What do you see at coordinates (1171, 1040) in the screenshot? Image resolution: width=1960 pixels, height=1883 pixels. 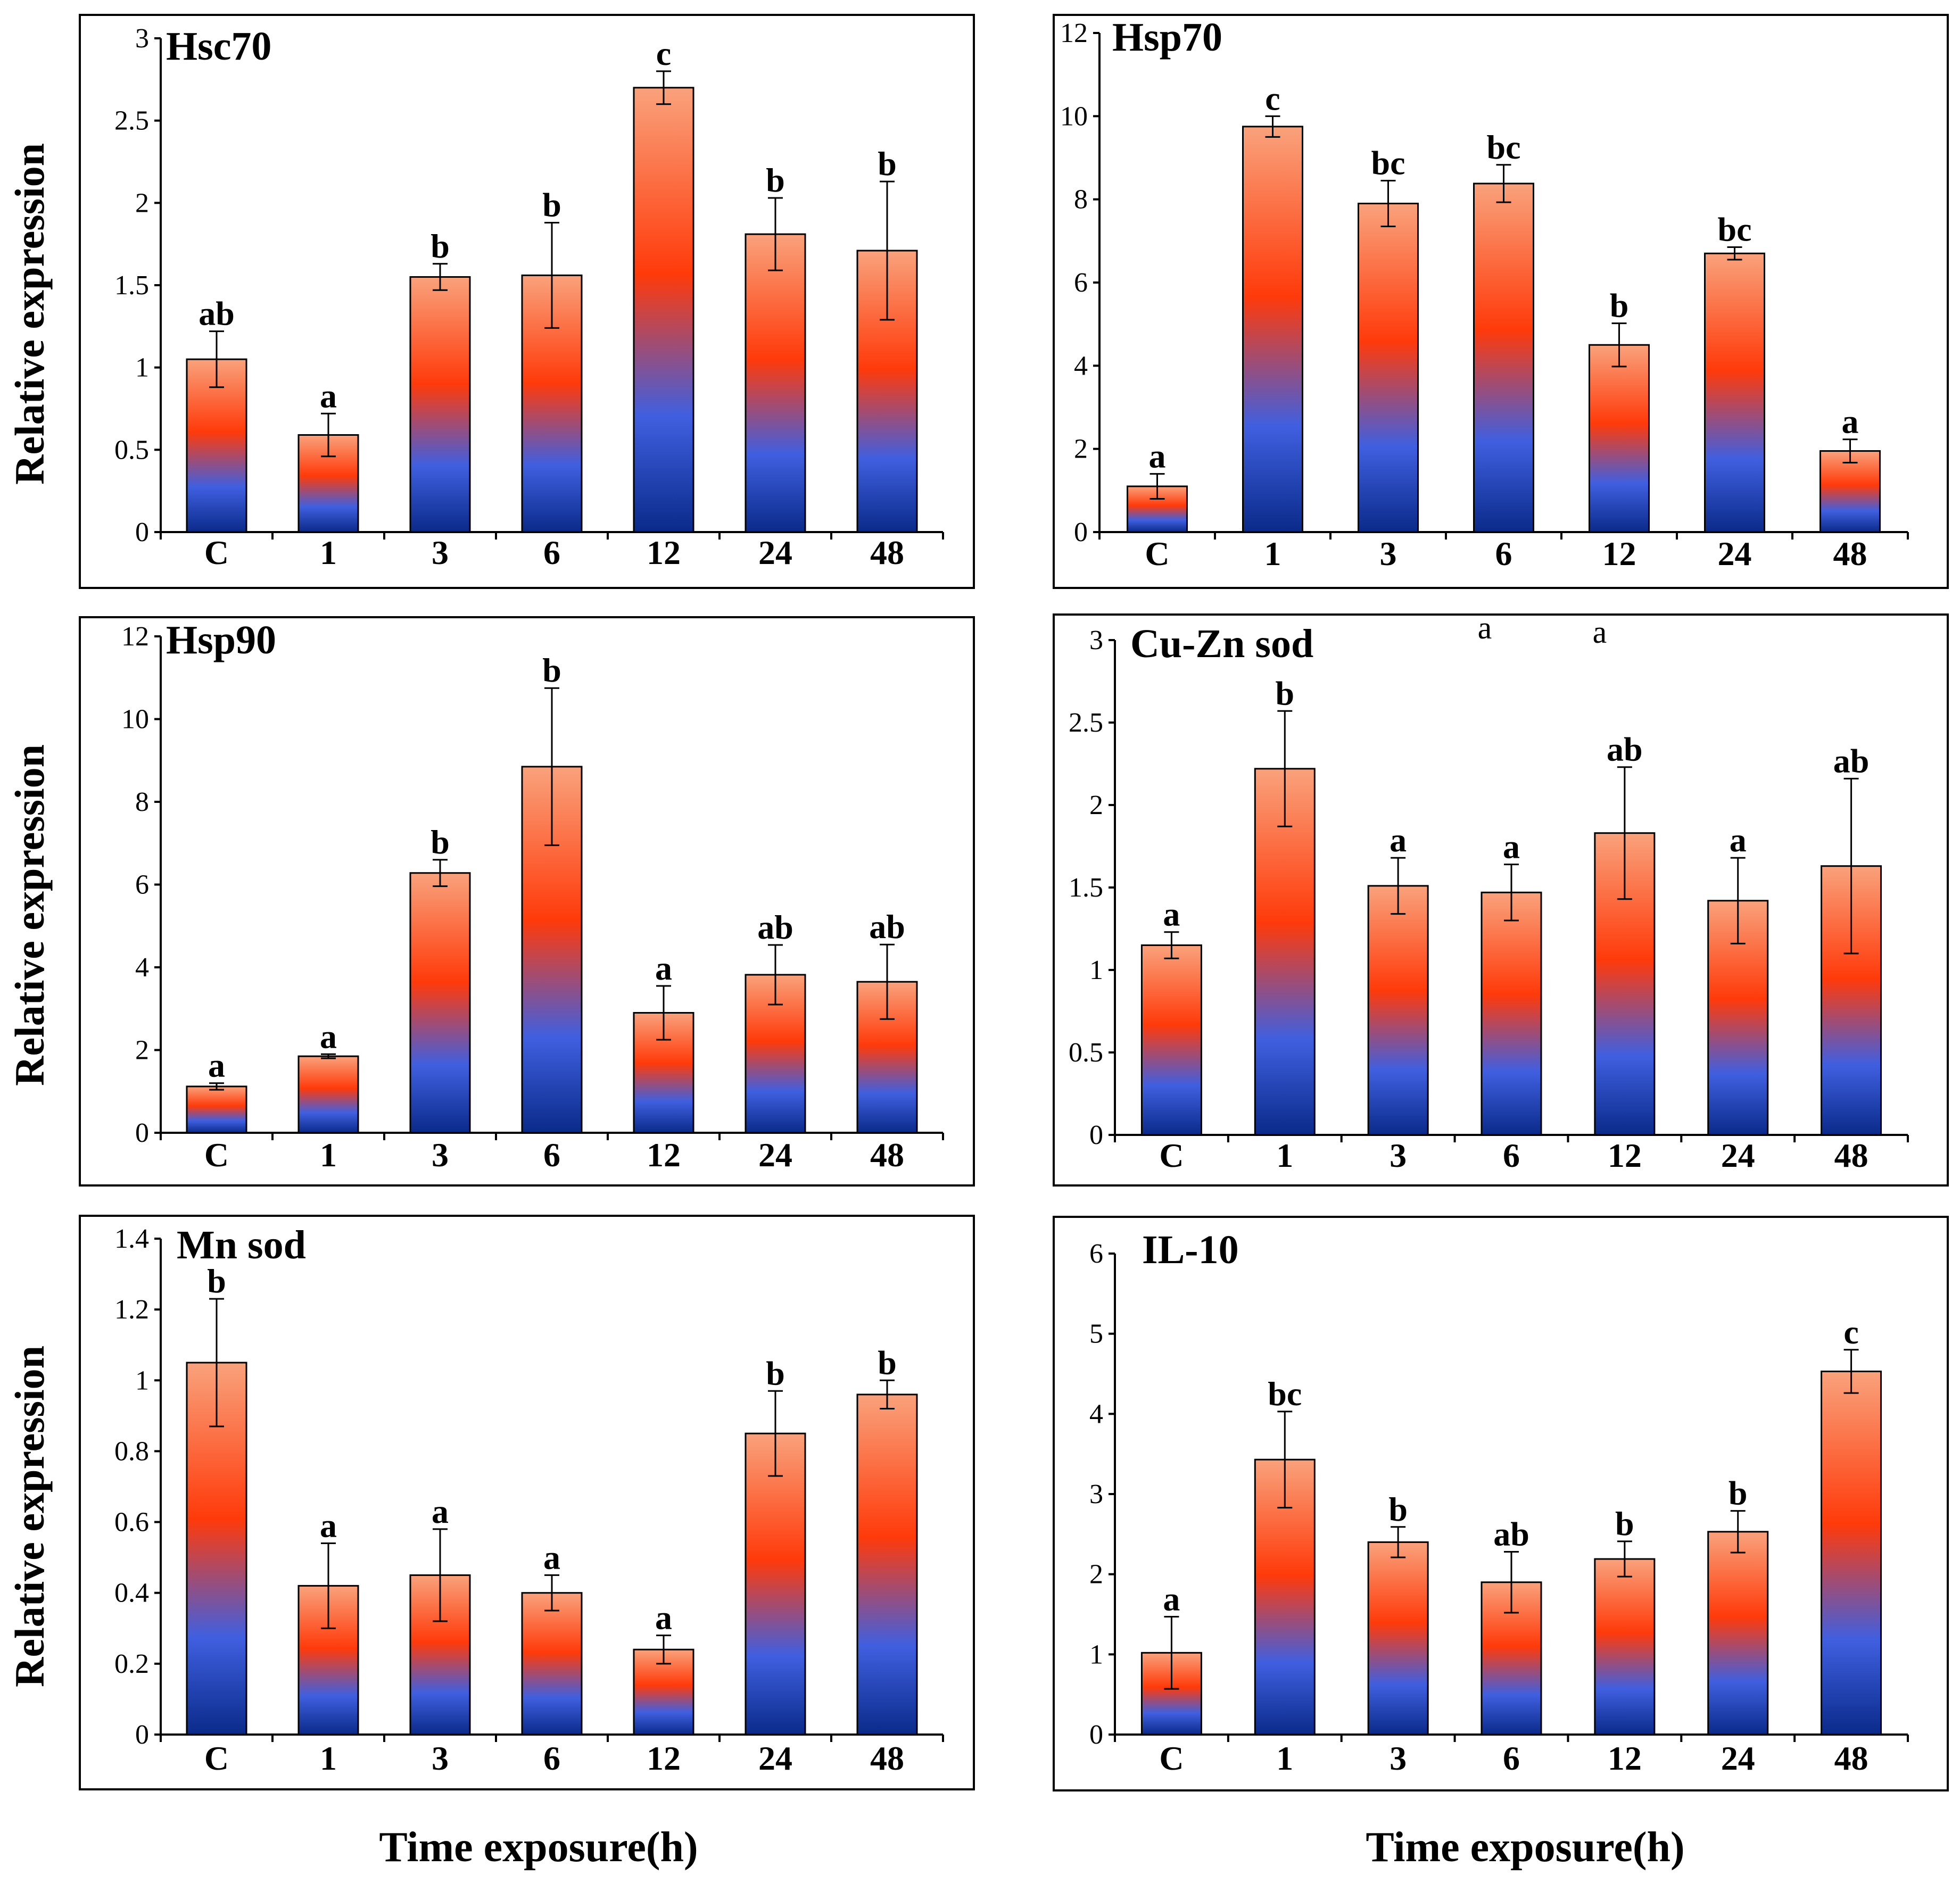 I see `bar-cu-zn-sod-c` at bounding box center [1171, 1040].